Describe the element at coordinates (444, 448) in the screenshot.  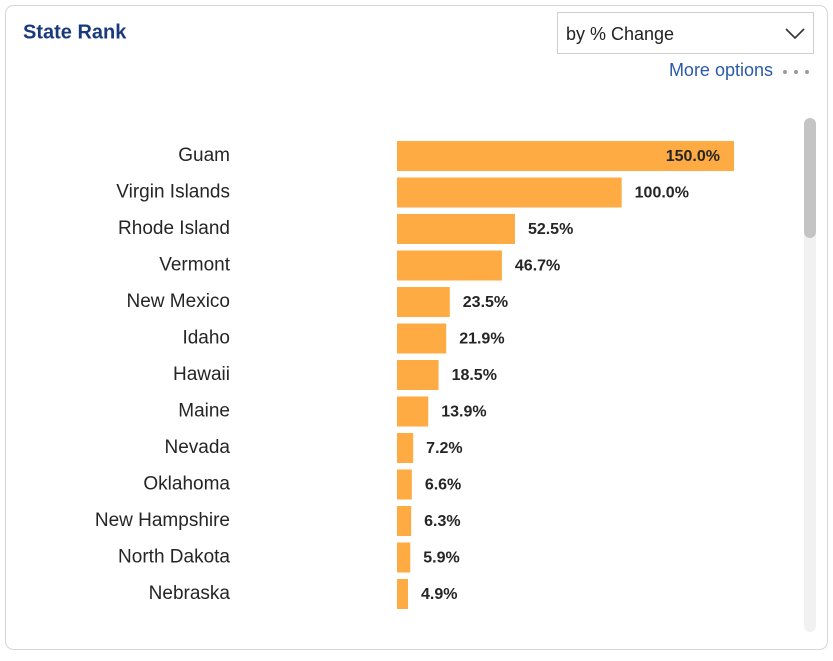
I see `value-label: 7.2%` at that location.